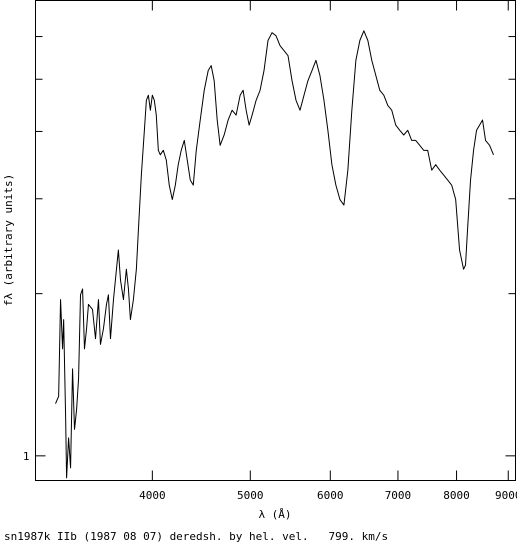 This screenshot has width=517, height=544. What do you see at coordinates (152, 495) in the screenshot?
I see `x-tick-label: 4000` at bounding box center [152, 495].